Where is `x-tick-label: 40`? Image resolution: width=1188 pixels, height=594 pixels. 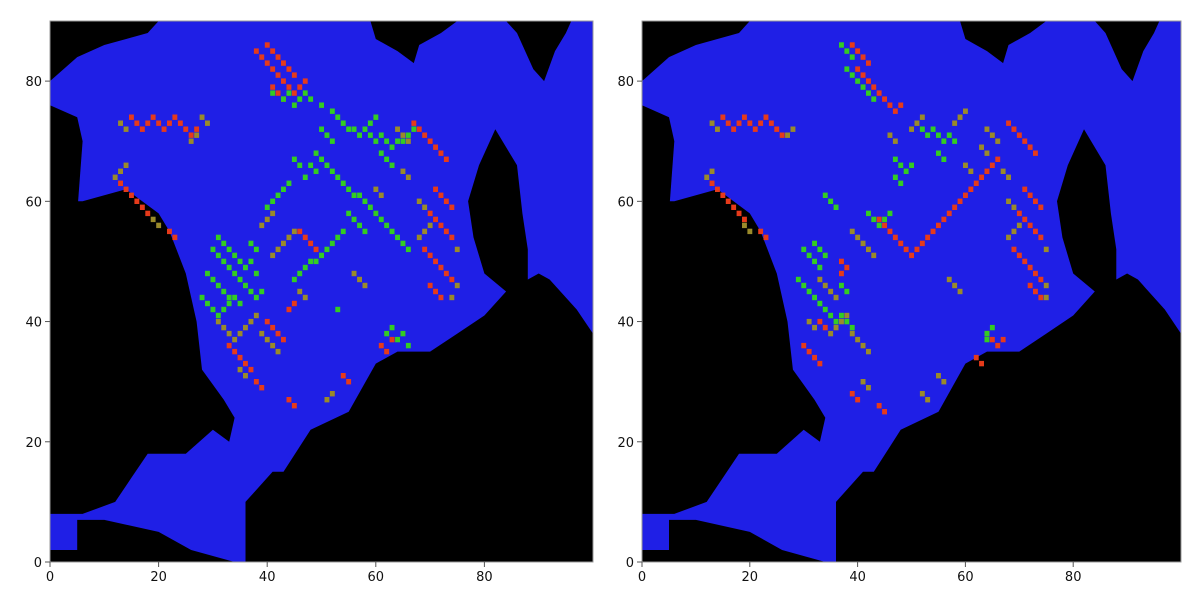
x-tick-label: 40 is located at coordinates (267, 577).